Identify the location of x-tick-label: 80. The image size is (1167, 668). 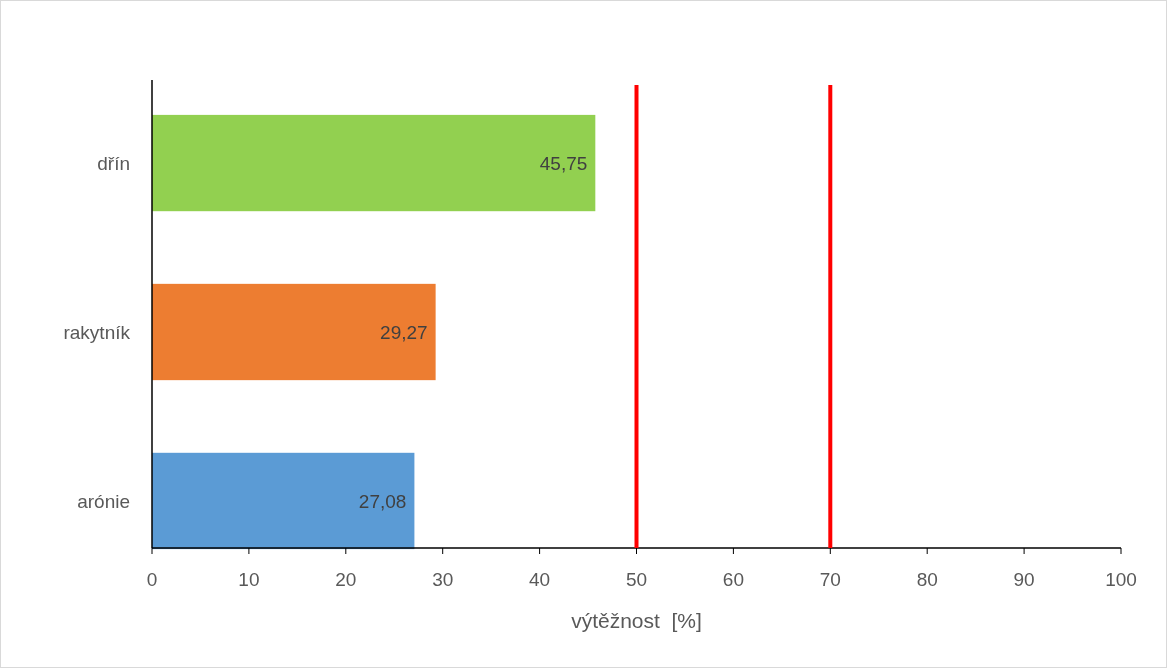
(927, 579).